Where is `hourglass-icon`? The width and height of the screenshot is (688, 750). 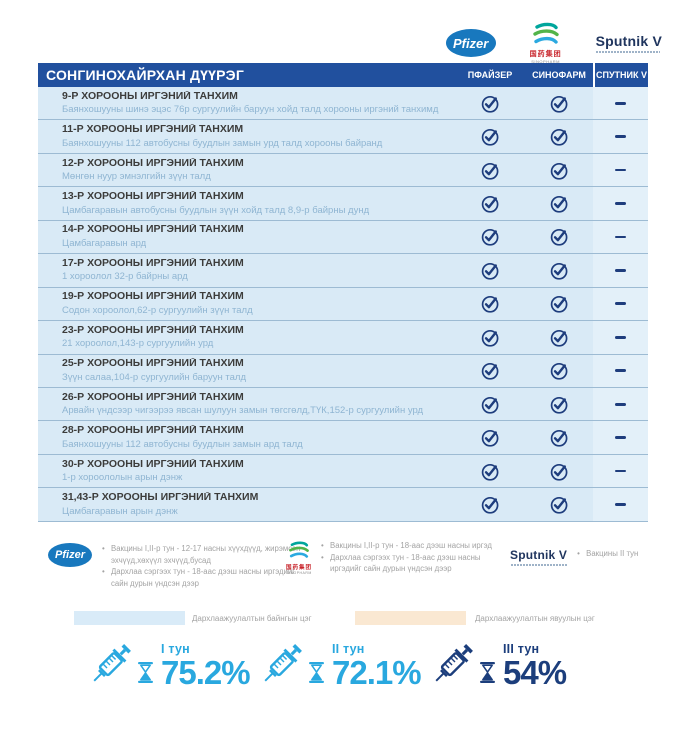
hourglass-icon is located at coordinates (145, 672).